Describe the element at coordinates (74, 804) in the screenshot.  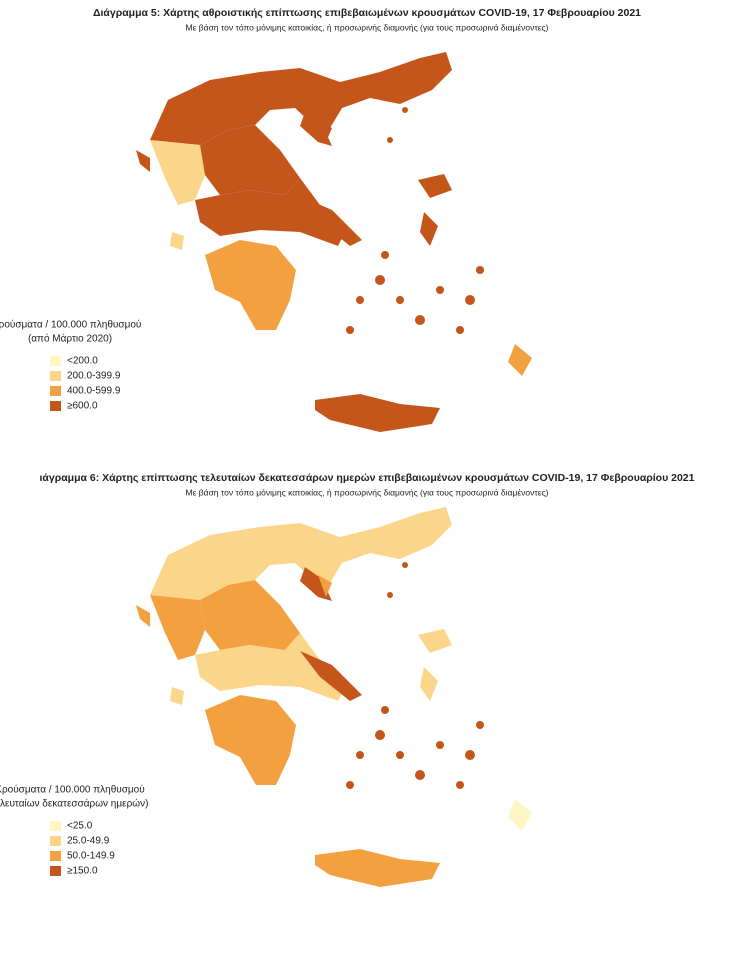
I see `legend-title: τελευταίων δεκατεσσάρων ημερών)` at that location.